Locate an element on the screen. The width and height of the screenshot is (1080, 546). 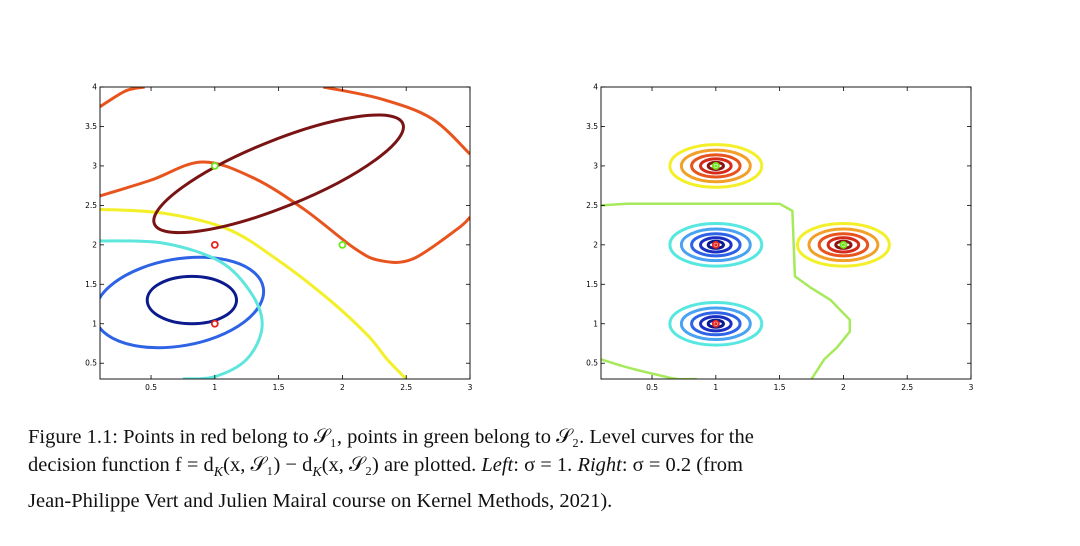
plot-area is located at coordinates (746, 261).